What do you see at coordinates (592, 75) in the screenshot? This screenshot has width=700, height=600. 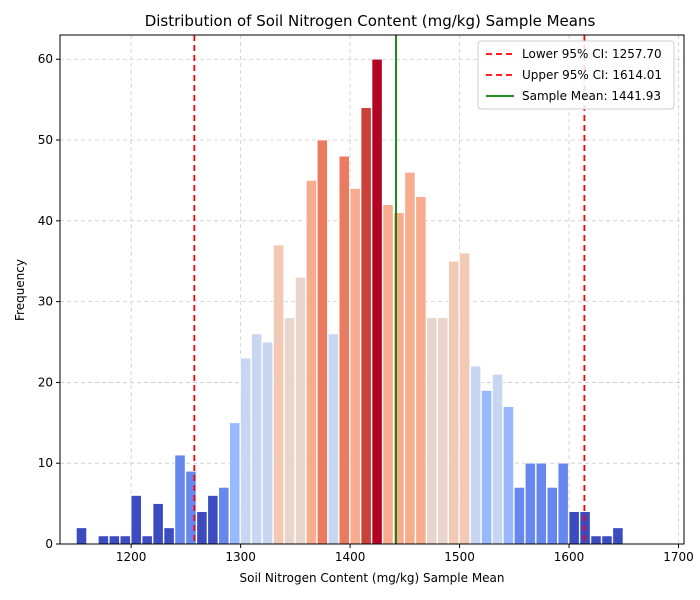 I see `legend-label: Upper 95% CI: 1614.01` at bounding box center [592, 75].